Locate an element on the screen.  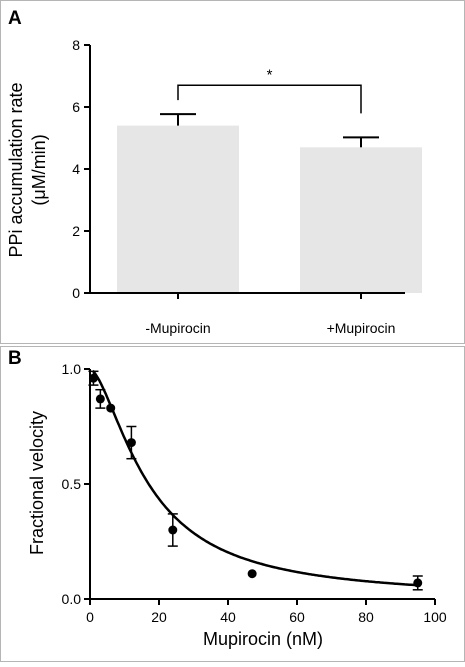
x-tick-label: 100 is located at coordinates (435, 617).